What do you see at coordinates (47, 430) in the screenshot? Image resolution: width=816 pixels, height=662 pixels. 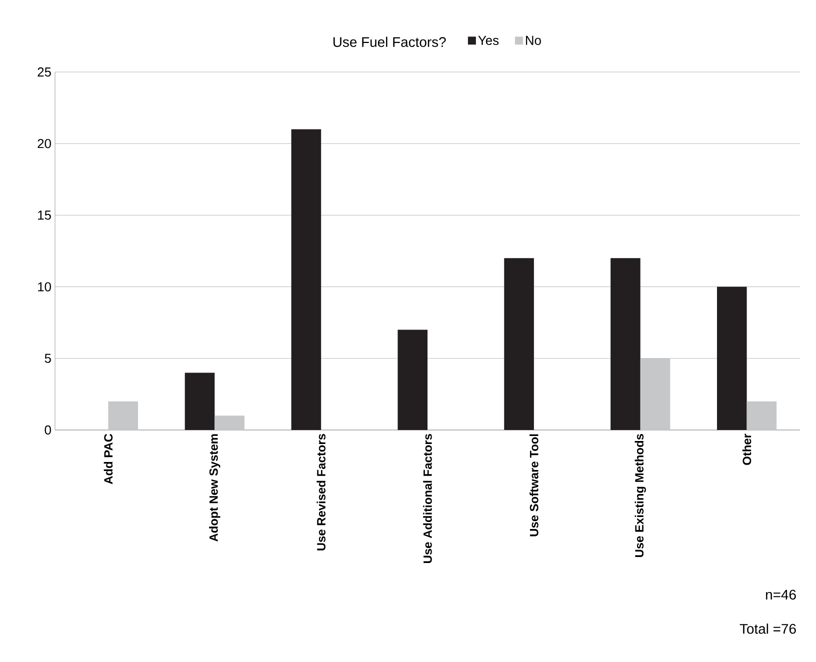 I see `y-tick-label: 0` at bounding box center [47, 430].